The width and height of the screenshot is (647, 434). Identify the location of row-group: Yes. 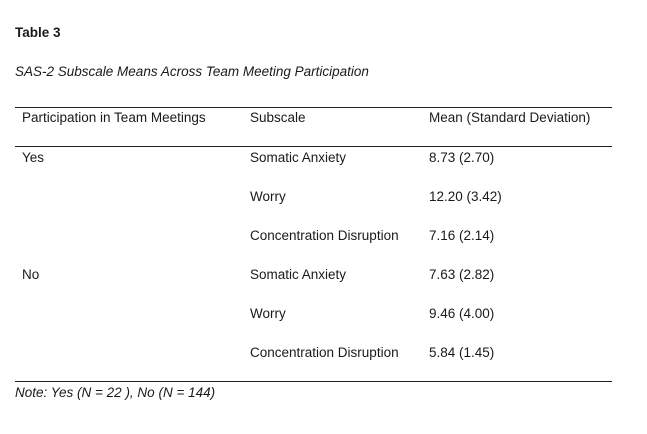
(33, 157).